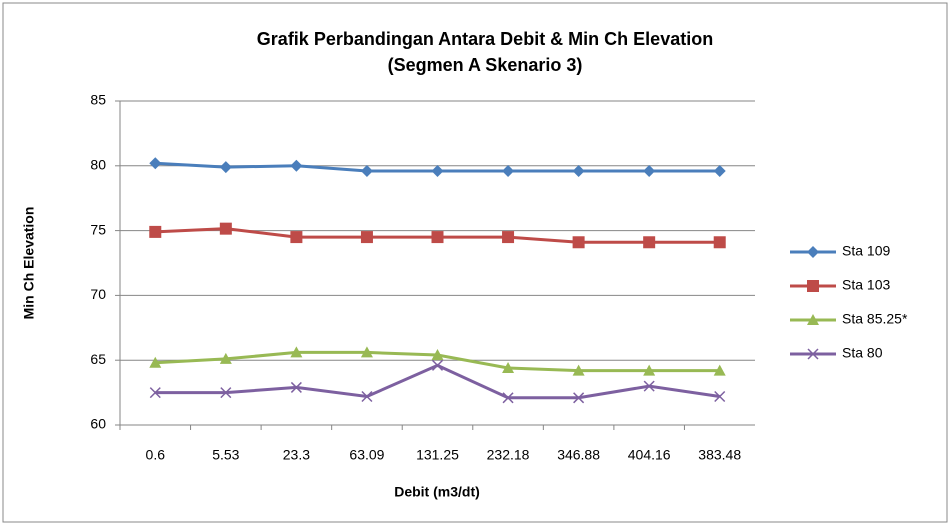  Describe the element at coordinates (649, 455) in the screenshot. I see `x-tick-label: 404.16` at that location.